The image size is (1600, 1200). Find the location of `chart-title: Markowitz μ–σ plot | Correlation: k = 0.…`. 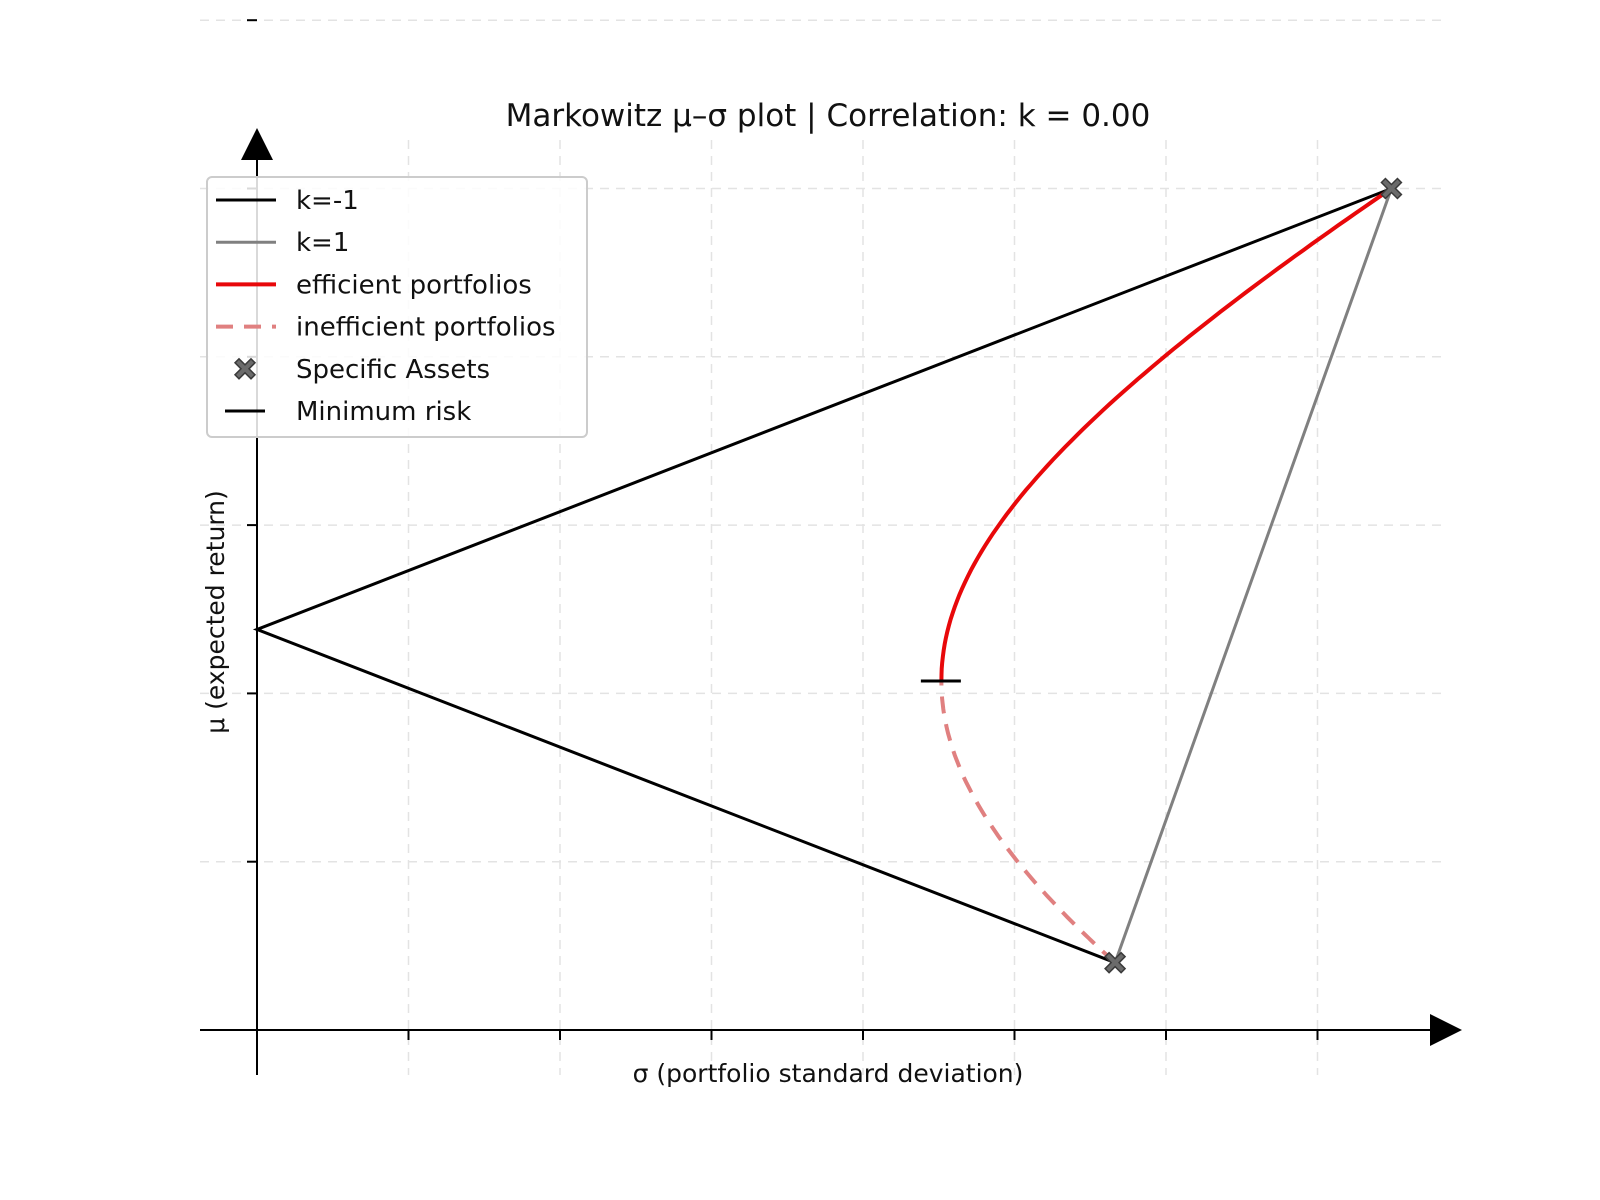

chart-title: Markowitz μ–σ plot | Correlation: k = 0.… is located at coordinates (828, 116).